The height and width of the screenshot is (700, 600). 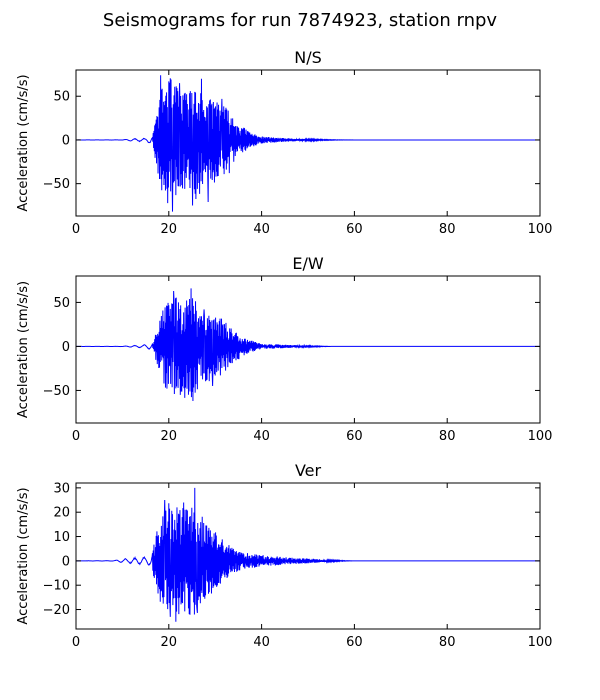 What do you see at coordinates (308, 470) in the screenshot?
I see `panel-title-ver: Ver` at bounding box center [308, 470].